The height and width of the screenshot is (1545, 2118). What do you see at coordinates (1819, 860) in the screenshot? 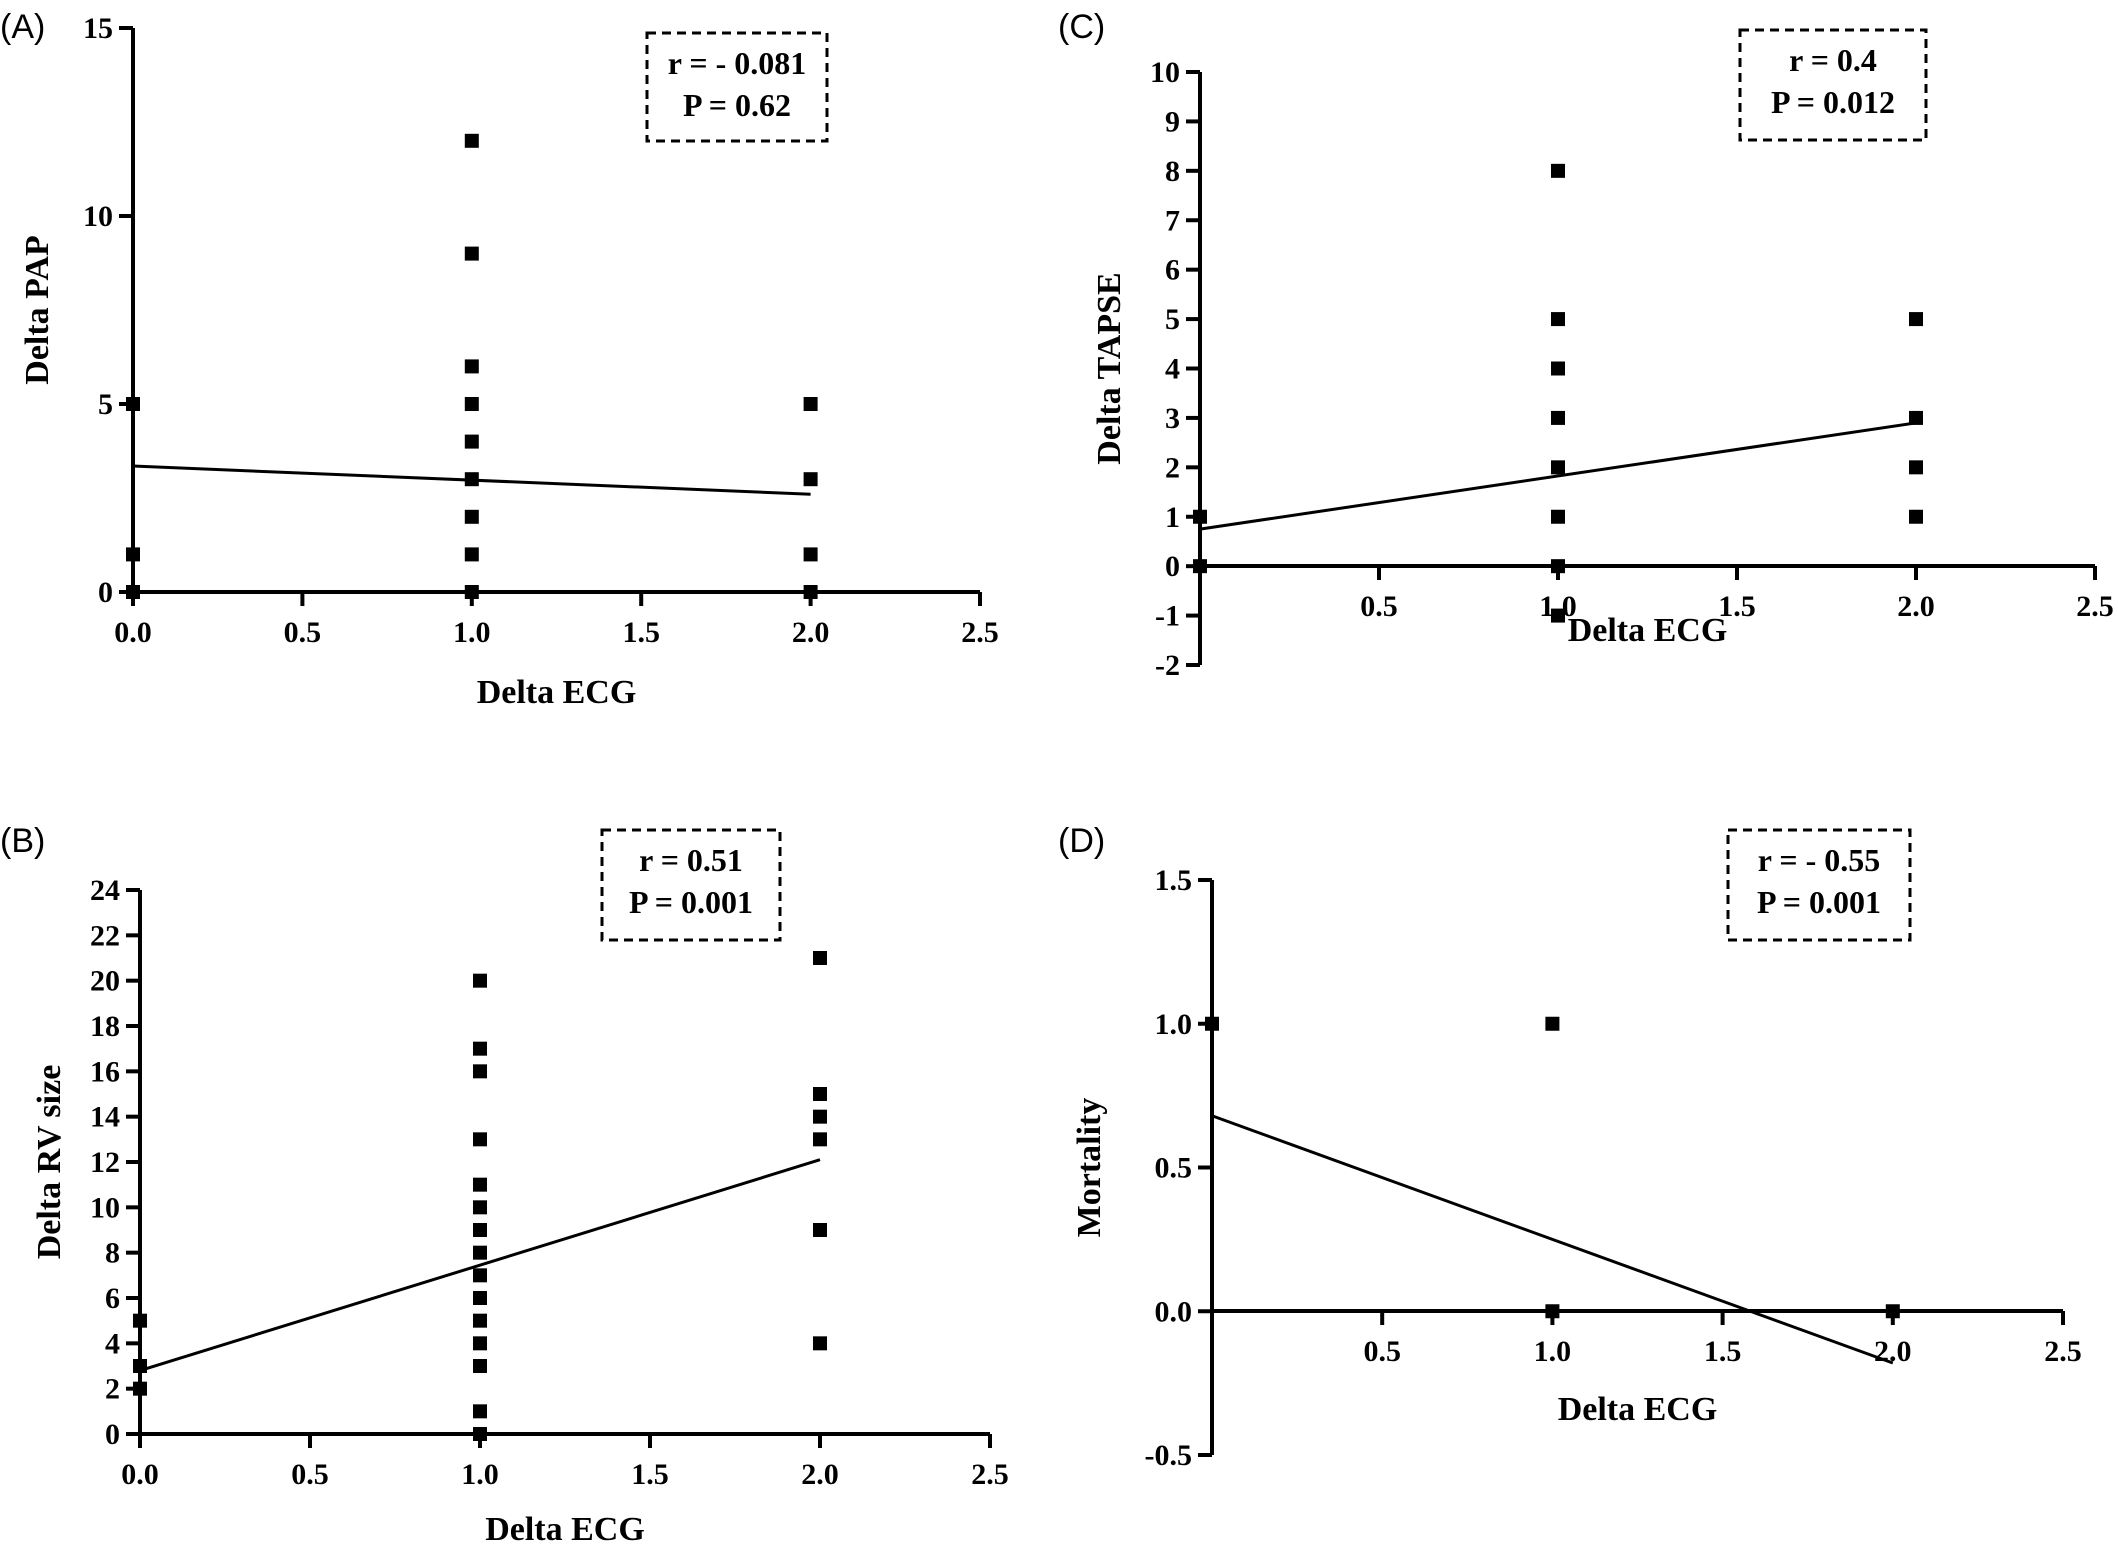
I see `stat-r-value: r = - 0.55` at bounding box center [1819, 860].